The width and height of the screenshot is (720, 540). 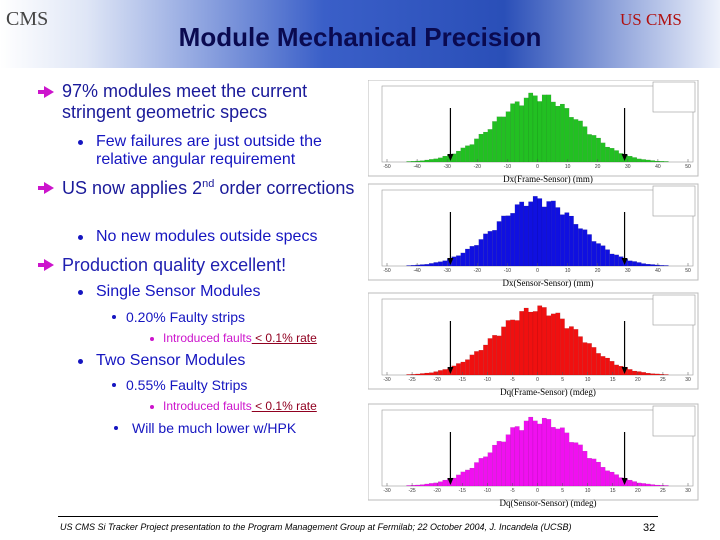 What do you see at coordinates (171, 360) in the screenshot?
I see `bullet-text: Two Sensor Modules` at bounding box center [171, 360].